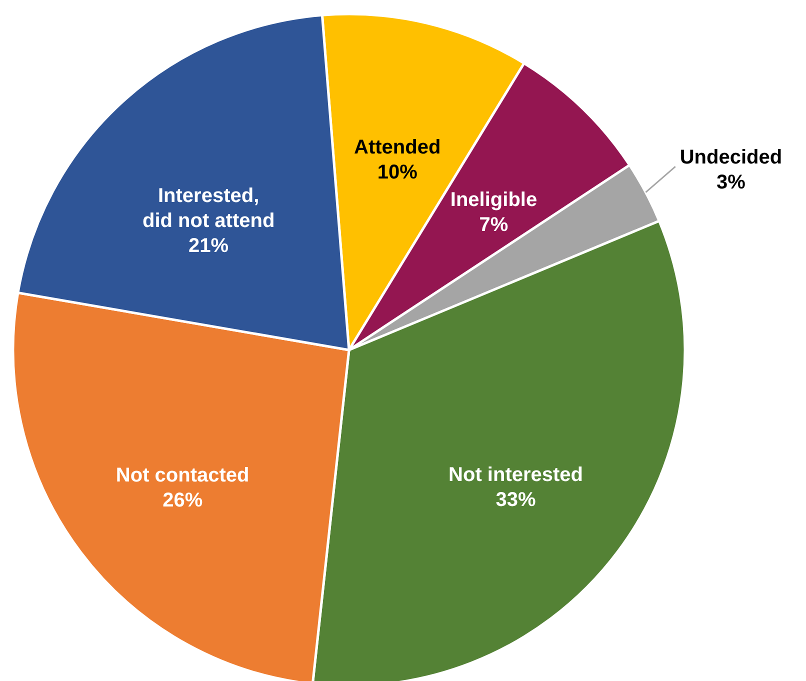  What do you see at coordinates (182, 500) in the screenshot?
I see `data-label: 26%` at bounding box center [182, 500].